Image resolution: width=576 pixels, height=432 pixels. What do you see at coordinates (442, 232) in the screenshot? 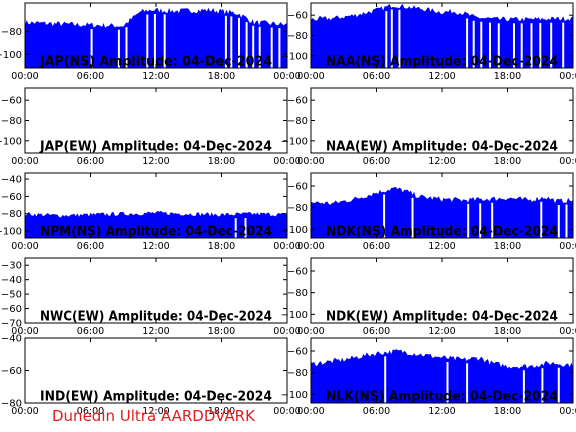
I see `chart-title: NDK(NS) Amplitude: 04-Dec-2024` at bounding box center [442, 232].